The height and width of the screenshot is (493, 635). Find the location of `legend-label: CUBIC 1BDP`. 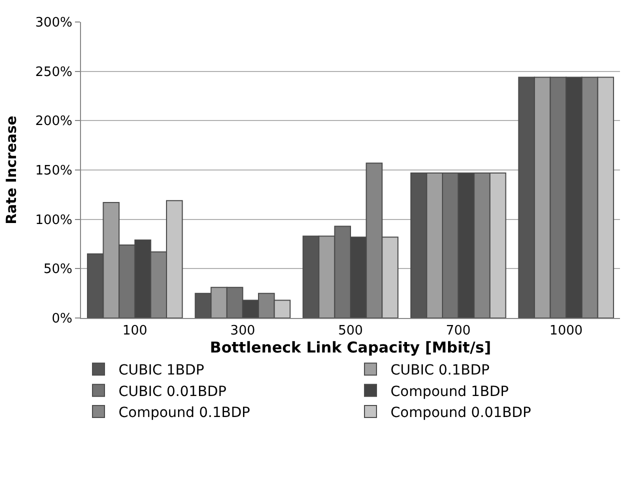

legend-label: CUBIC 1BDP is located at coordinates (161, 370).